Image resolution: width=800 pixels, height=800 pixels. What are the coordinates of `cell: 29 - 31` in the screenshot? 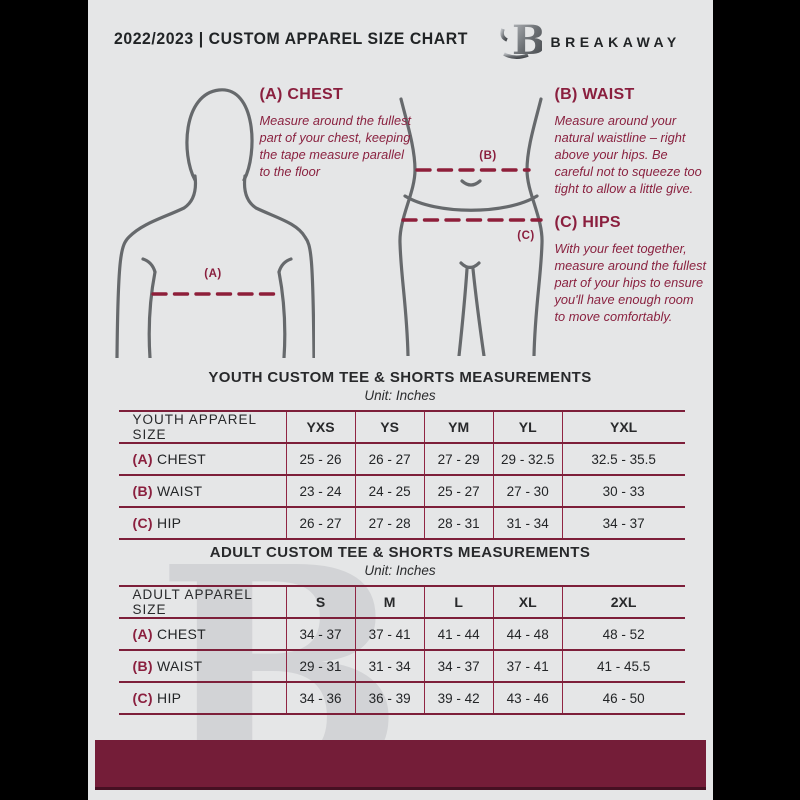 It's located at (320, 666).